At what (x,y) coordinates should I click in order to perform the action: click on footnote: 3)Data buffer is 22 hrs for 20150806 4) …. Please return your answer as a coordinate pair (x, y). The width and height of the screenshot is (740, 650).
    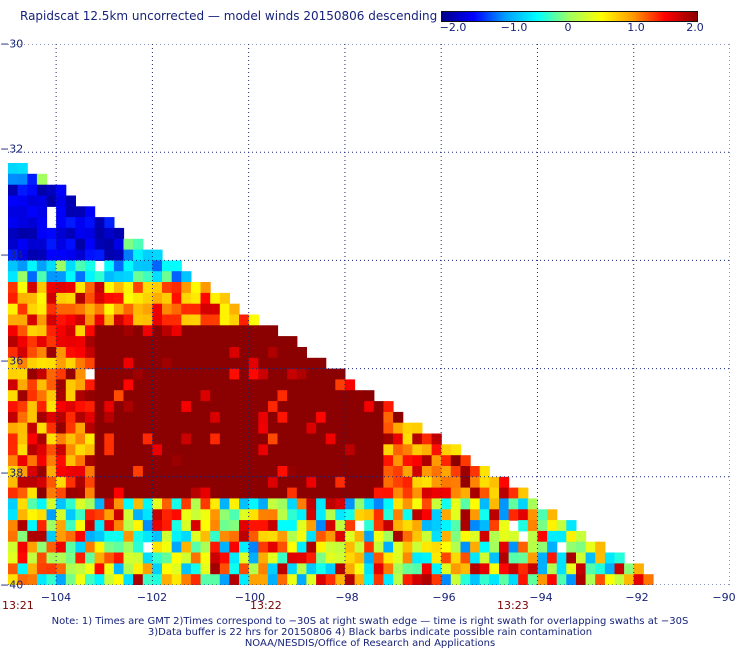
    Looking at the image, I should click on (370, 632).